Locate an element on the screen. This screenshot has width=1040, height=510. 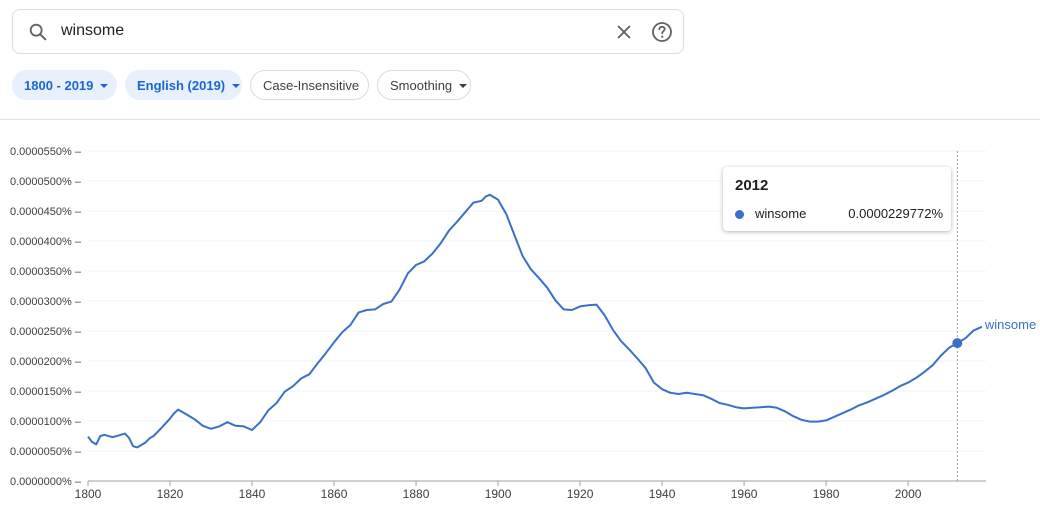
search-input: winsome is located at coordinates (93, 30).